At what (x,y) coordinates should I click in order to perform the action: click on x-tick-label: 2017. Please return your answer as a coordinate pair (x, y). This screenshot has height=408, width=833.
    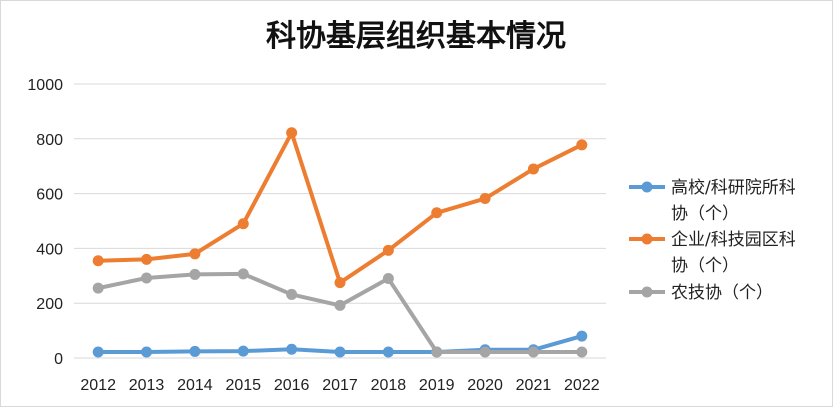
    Looking at the image, I should click on (340, 385).